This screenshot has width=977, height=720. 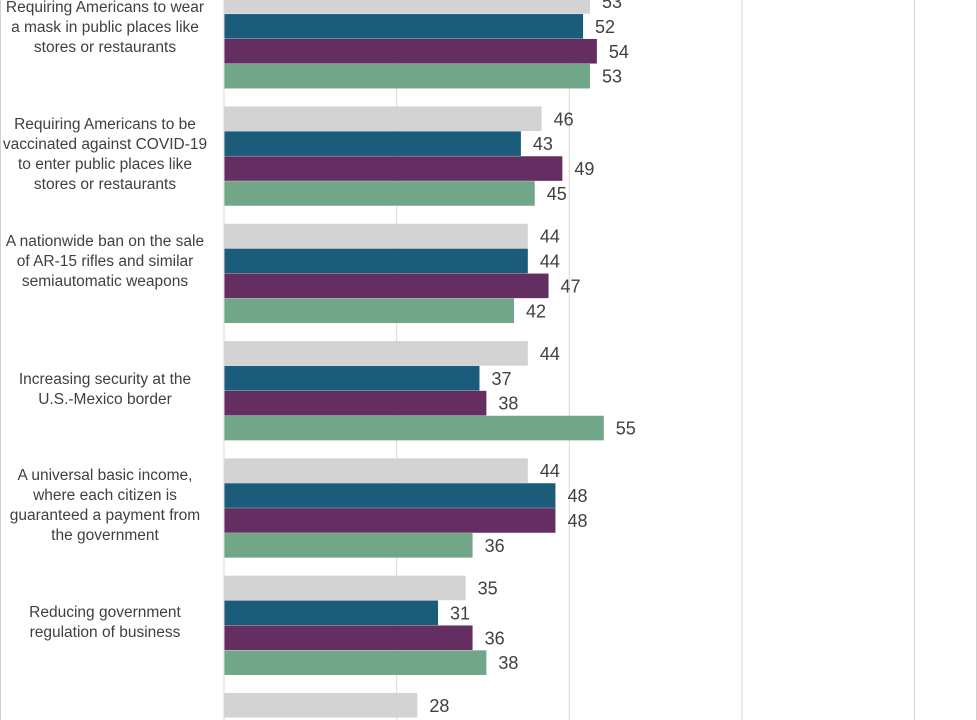 What do you see at coordinates (584, 169) in the screenshot?
I see `data-label: 49` at bounding box center [584, 169].